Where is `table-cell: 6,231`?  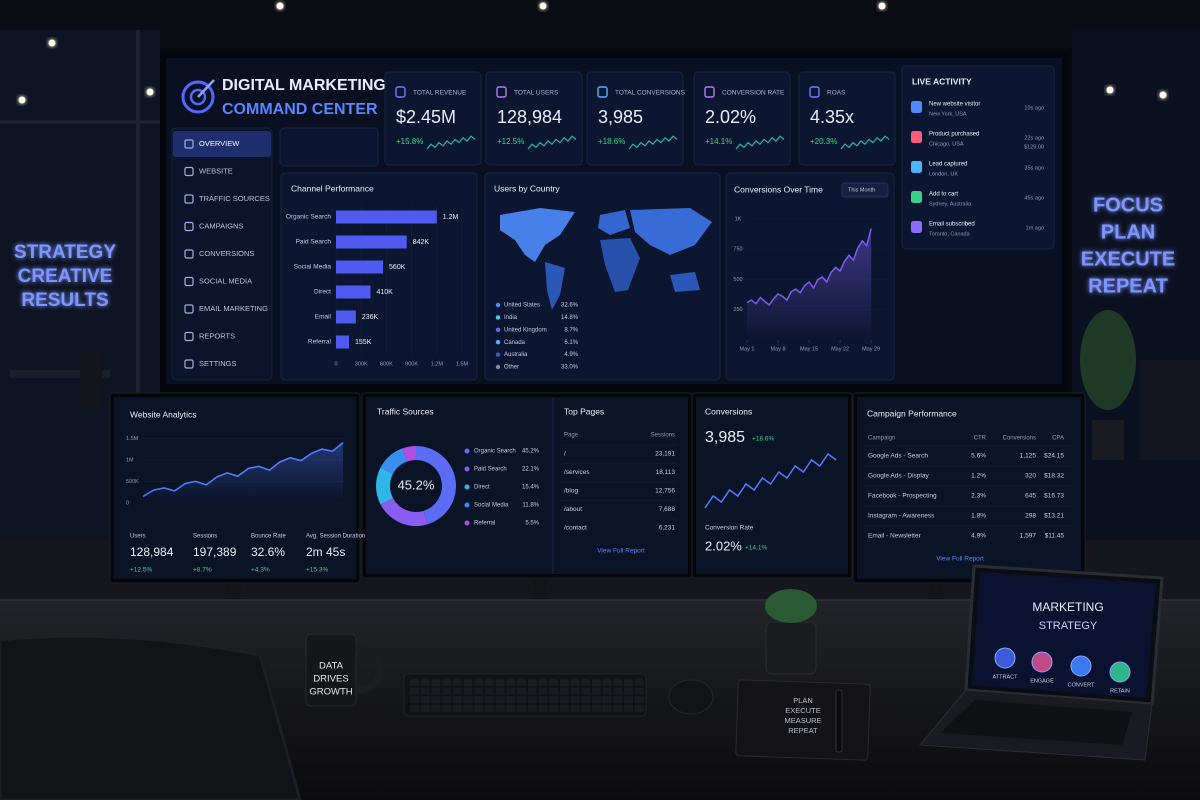 table-cell: 6,231 is located at coordinates (667, 528).